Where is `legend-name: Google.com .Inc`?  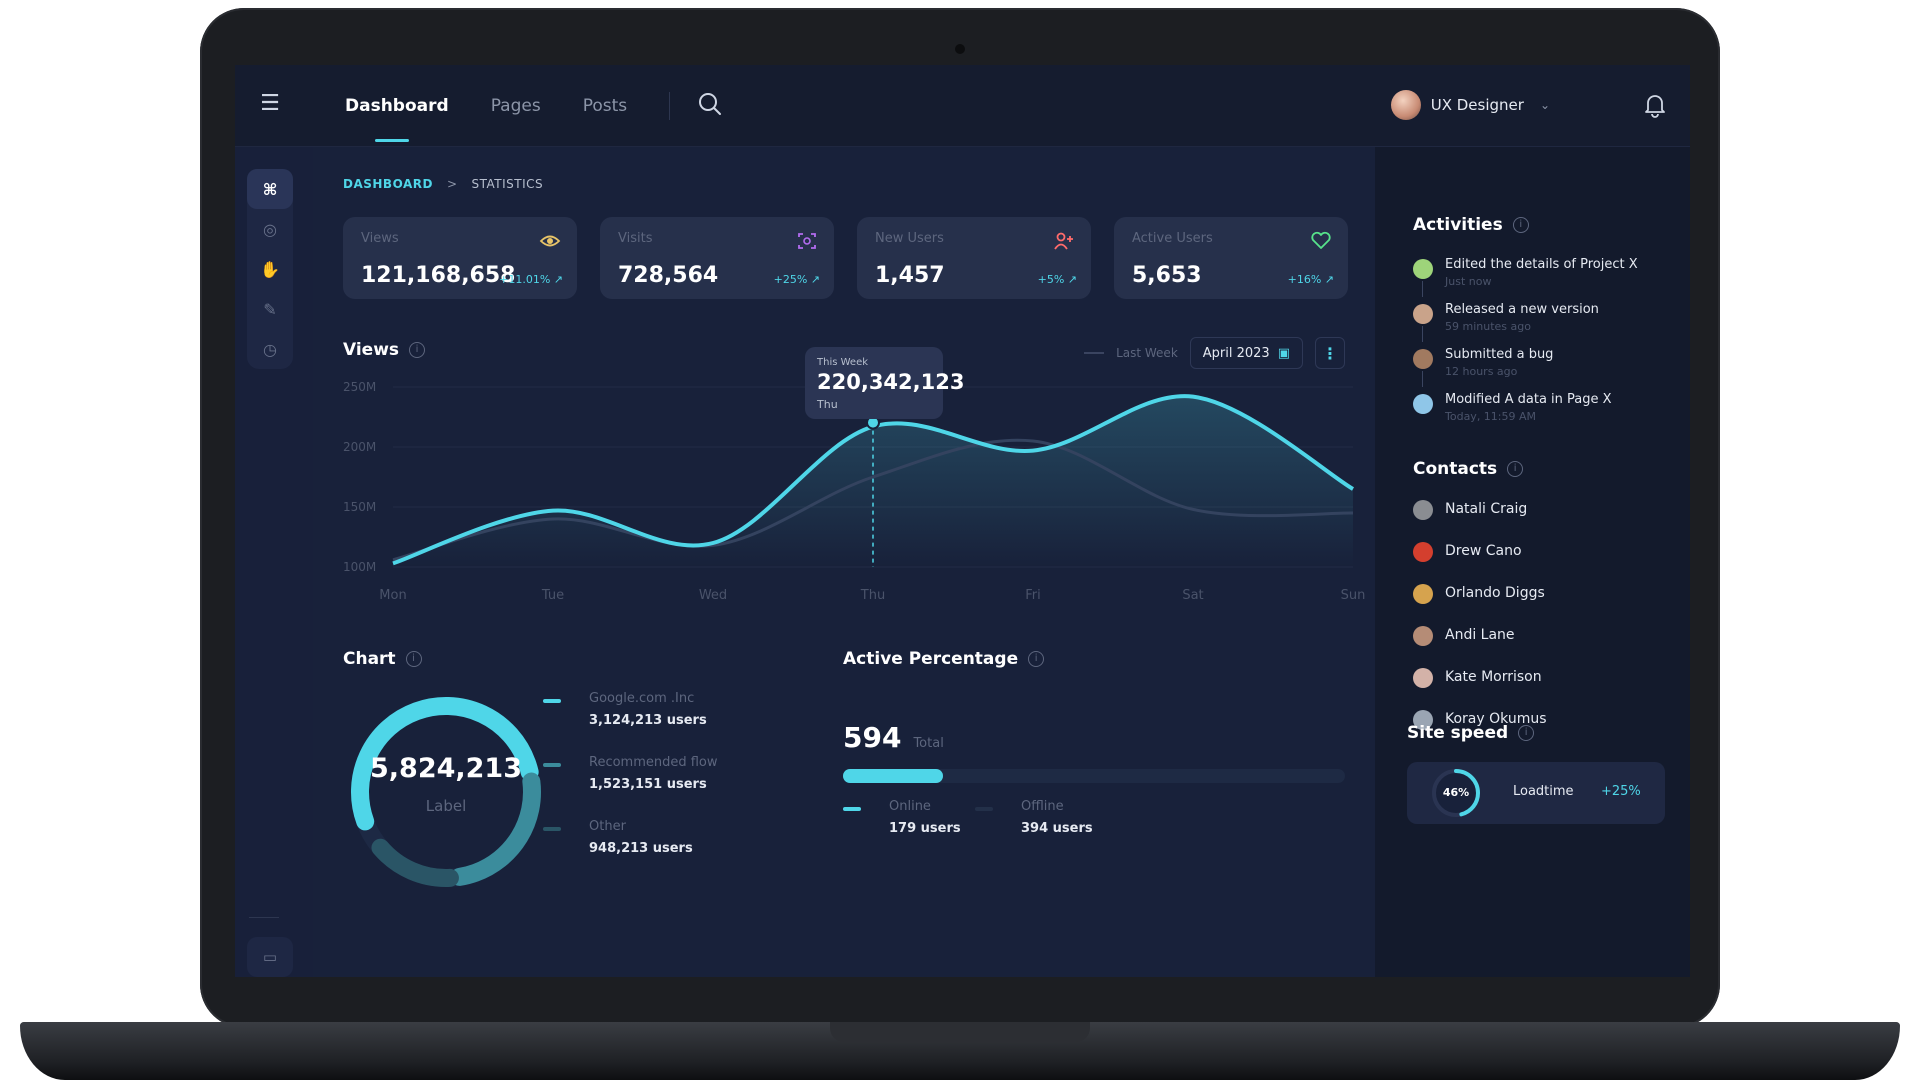 legend-name: Google.com .Inc is located at coordinates (642, 698).